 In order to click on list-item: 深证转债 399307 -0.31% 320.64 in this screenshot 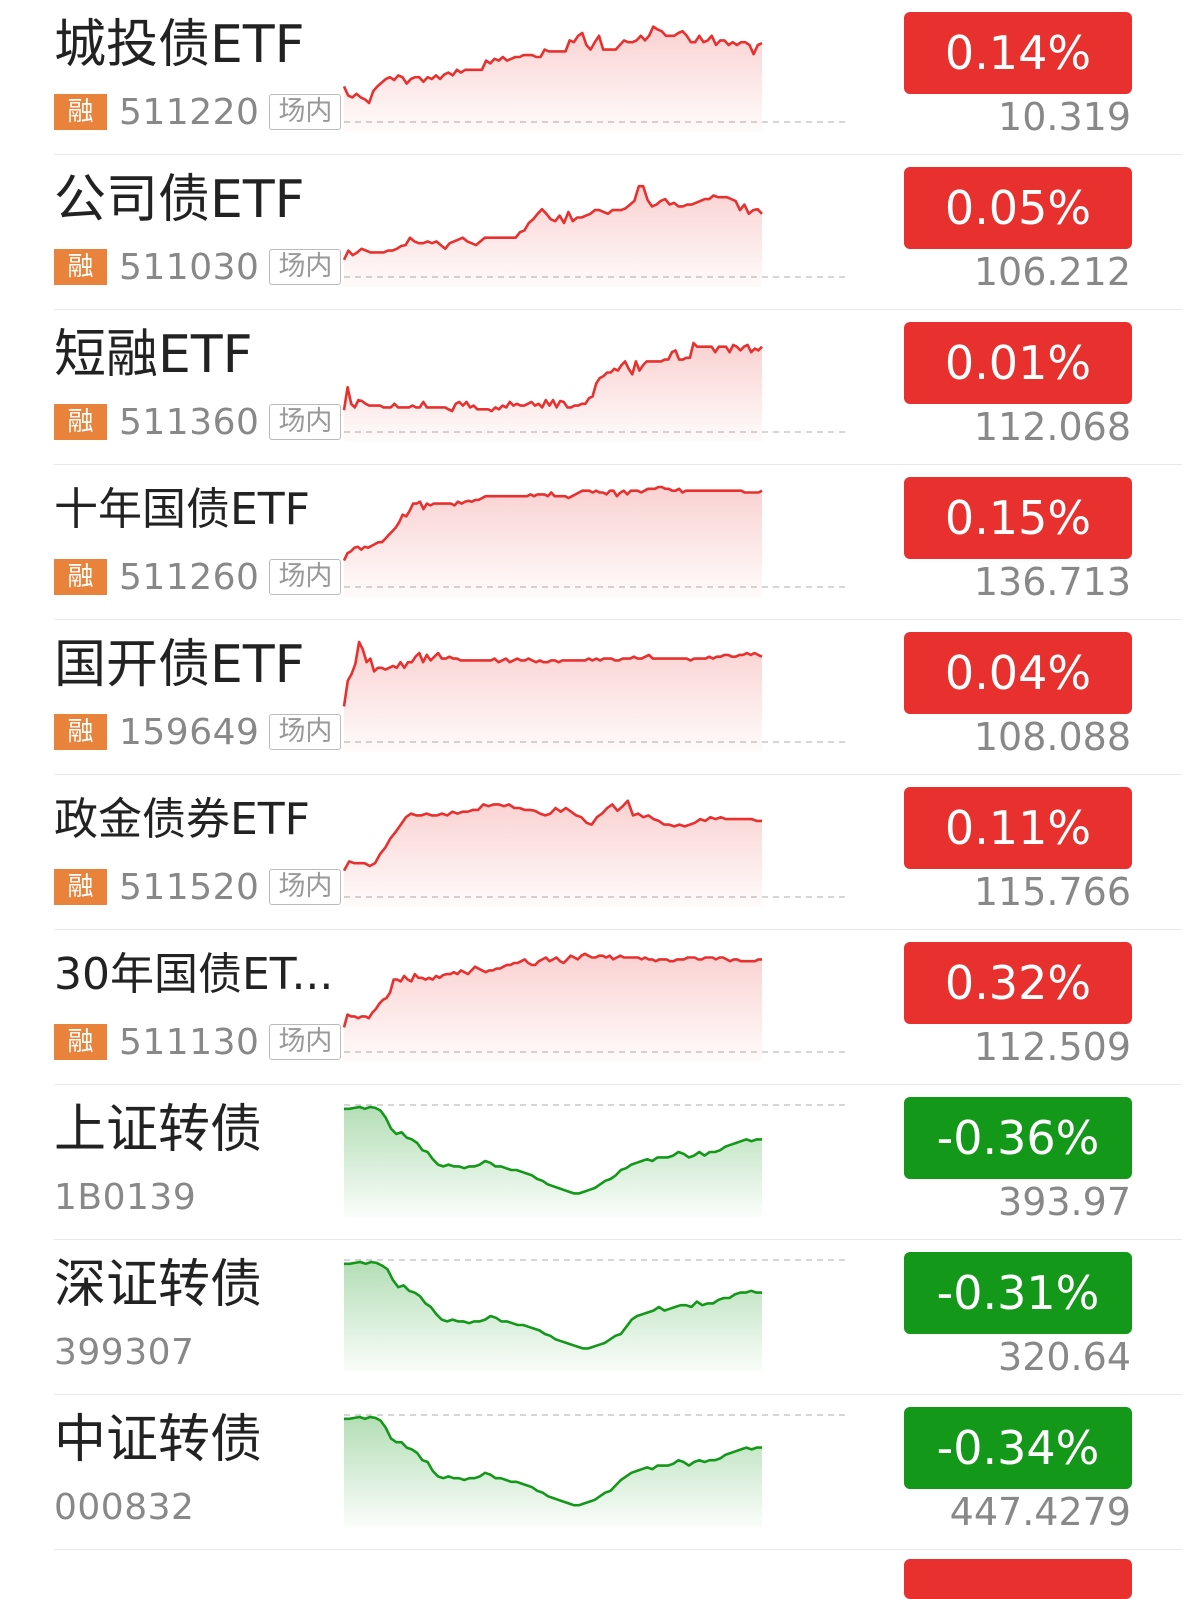, I will do `click(599, 1317)`.